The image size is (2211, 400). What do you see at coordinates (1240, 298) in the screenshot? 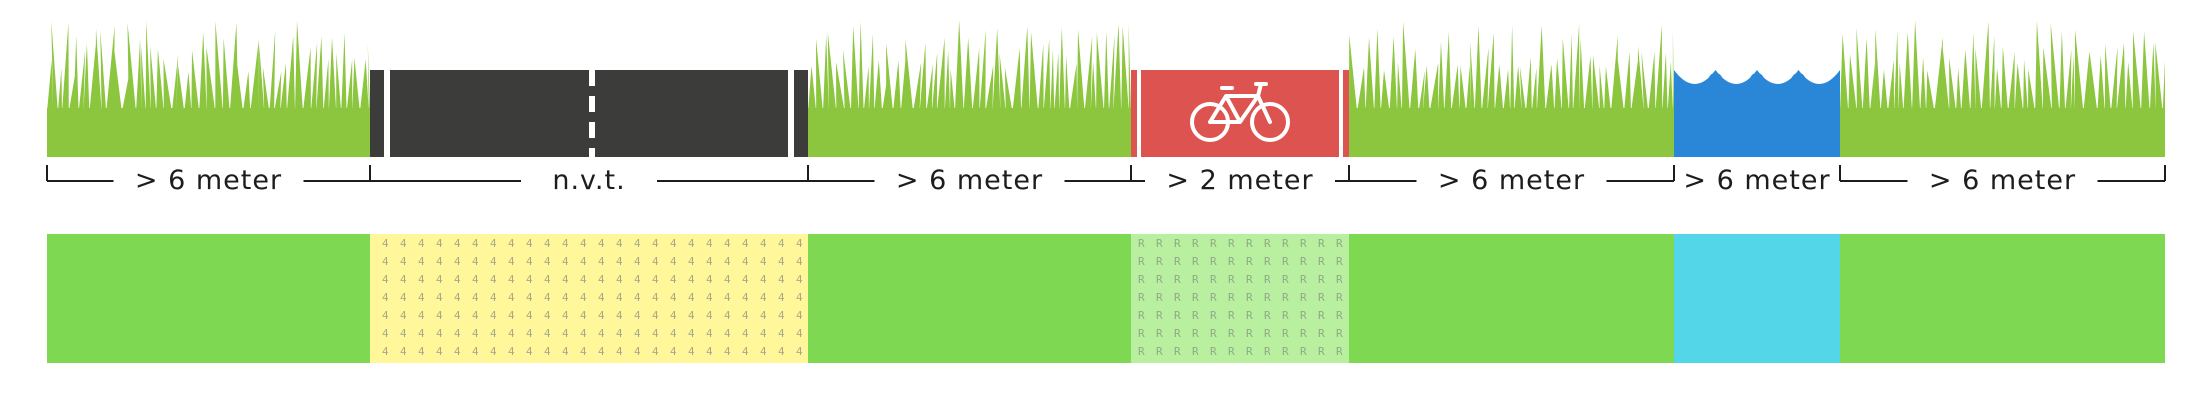
I see `map-cell-cycle-path` at bounding box center [1240, 298].